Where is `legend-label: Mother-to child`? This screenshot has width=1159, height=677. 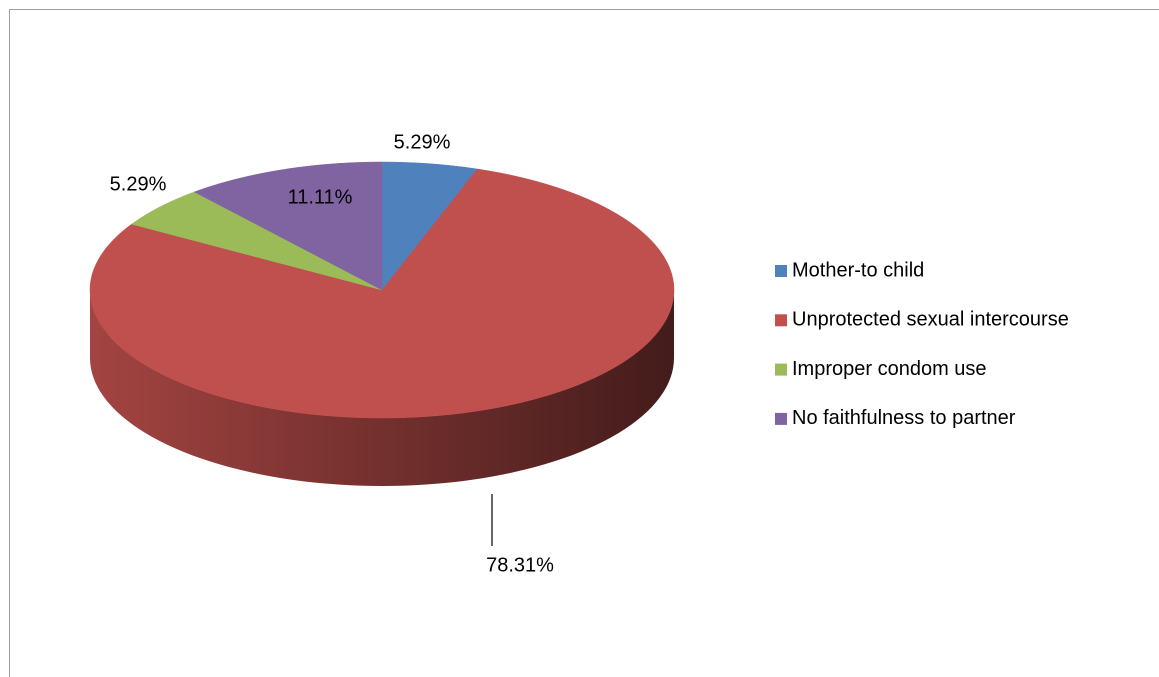 legend-label: Mother-to child is located at coordinates (858, 270).